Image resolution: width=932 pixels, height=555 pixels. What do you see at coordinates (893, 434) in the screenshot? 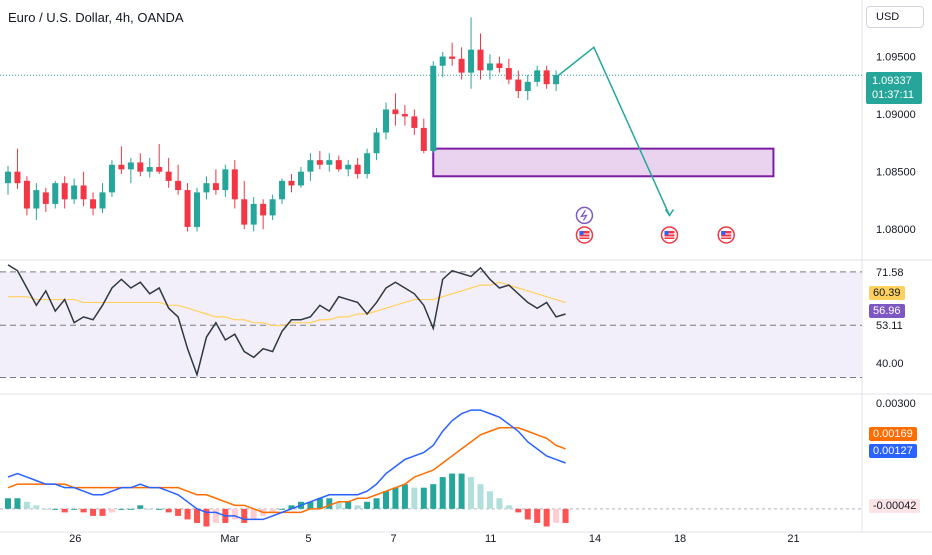
I see `macd-signal-badge: 0.00169` at bounding box center [893, 434].